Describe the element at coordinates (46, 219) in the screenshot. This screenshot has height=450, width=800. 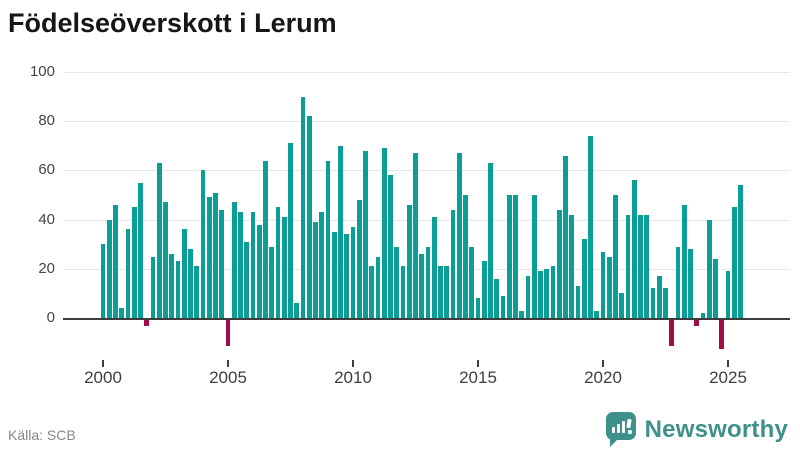
I see `y-axis-label: 40` at that location.